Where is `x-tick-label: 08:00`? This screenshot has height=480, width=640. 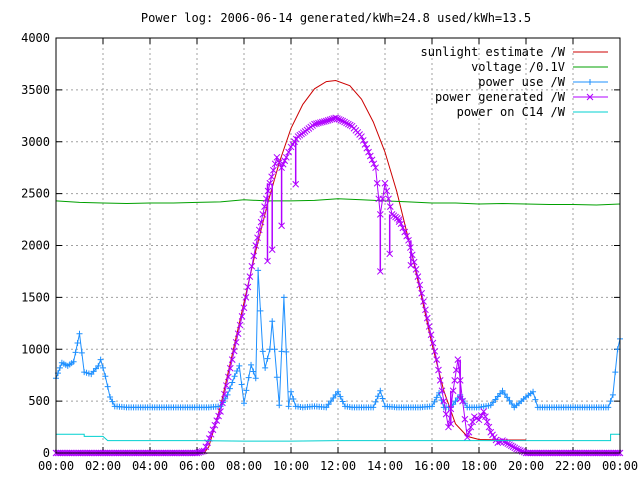
x-tick-label: 08:00 is located at coordinates (244, 466).